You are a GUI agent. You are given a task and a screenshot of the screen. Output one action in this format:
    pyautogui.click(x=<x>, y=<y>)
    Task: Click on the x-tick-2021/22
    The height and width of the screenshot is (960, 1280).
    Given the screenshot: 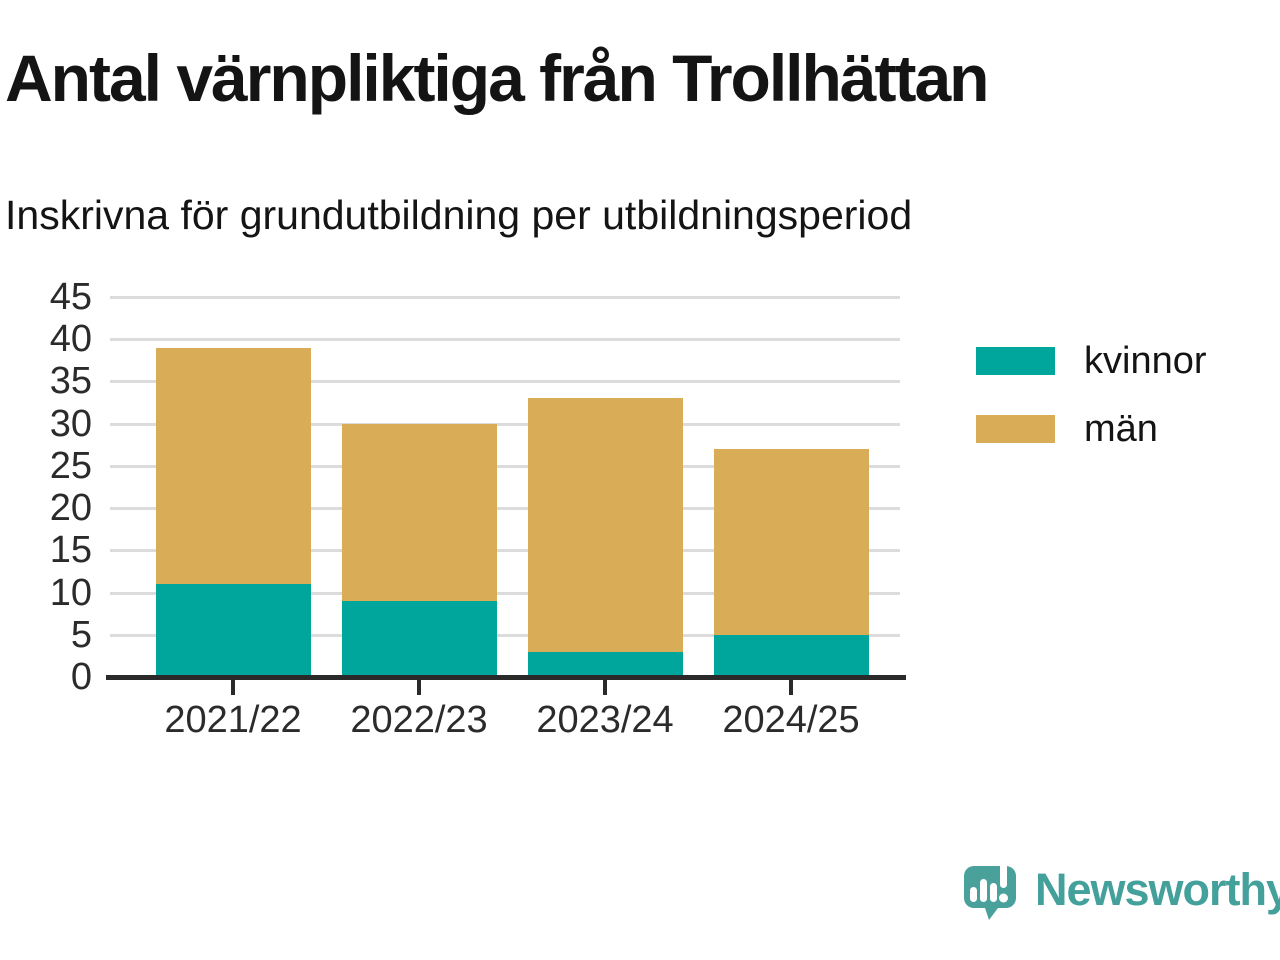 What is the action you would take?
    pyautogui.click(x=233, y=687)
    